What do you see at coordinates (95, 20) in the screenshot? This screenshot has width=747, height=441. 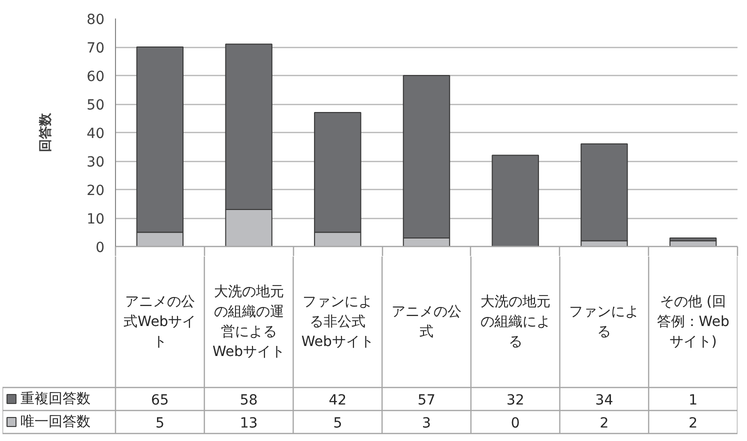 I see `y-tick-label: 80` at bounding box center [95, 20].